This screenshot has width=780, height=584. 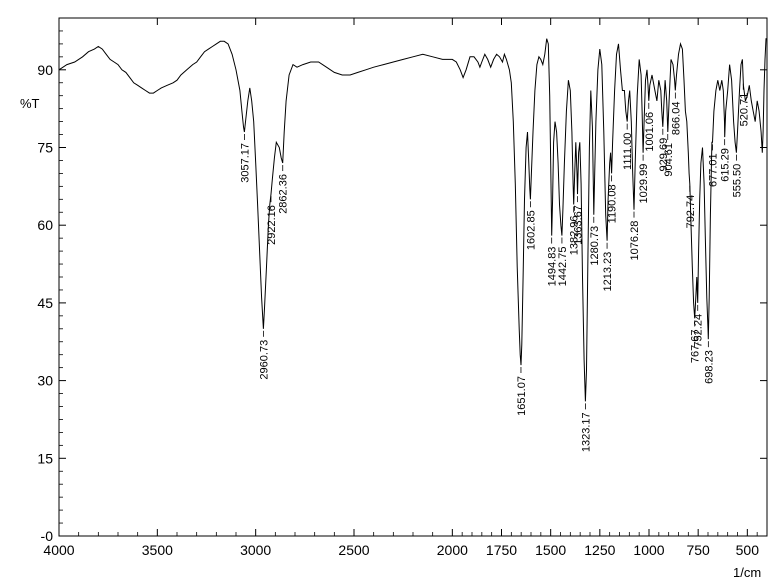 I want to click on peak-label: 520.71, so click(x=744, y=110).